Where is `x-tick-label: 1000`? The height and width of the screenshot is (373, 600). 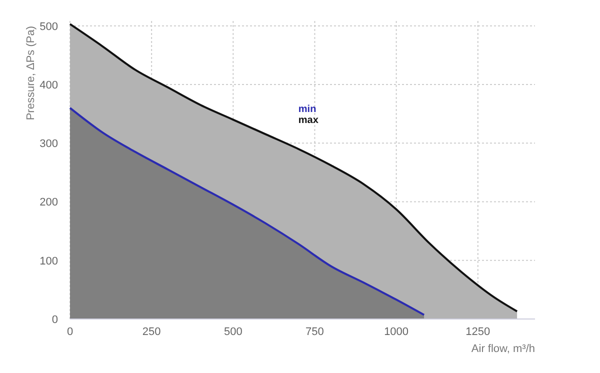 x-tick-label: 1000 is located at coordinates (396, 332).